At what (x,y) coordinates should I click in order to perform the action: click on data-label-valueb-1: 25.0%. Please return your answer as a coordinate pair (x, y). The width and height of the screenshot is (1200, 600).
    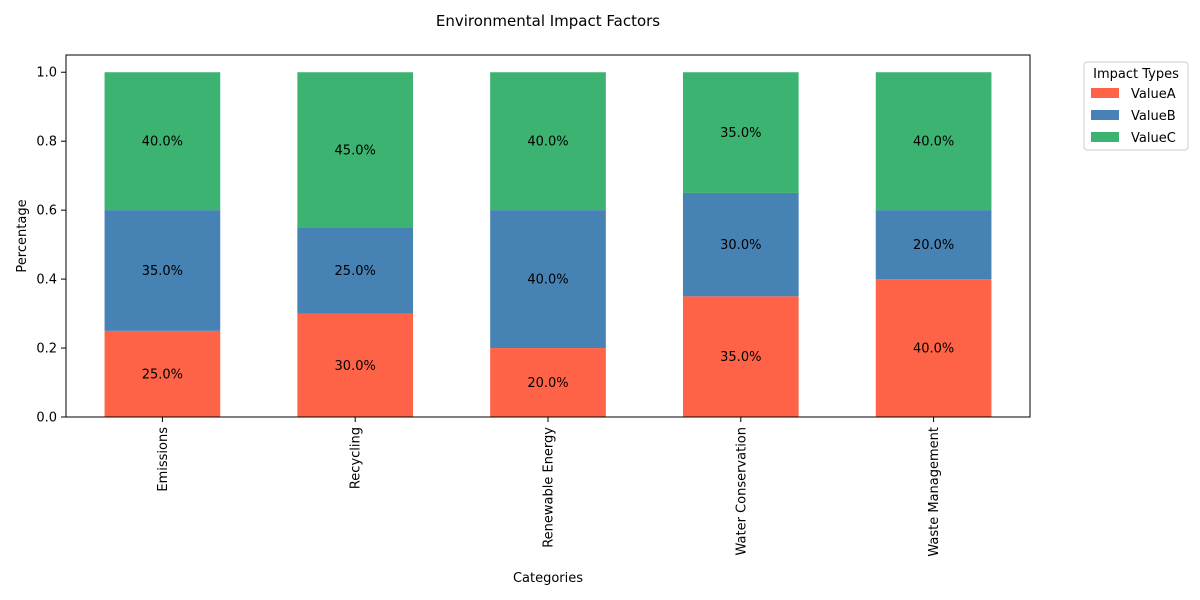
    Looking at the image, I should click on (355, 271).